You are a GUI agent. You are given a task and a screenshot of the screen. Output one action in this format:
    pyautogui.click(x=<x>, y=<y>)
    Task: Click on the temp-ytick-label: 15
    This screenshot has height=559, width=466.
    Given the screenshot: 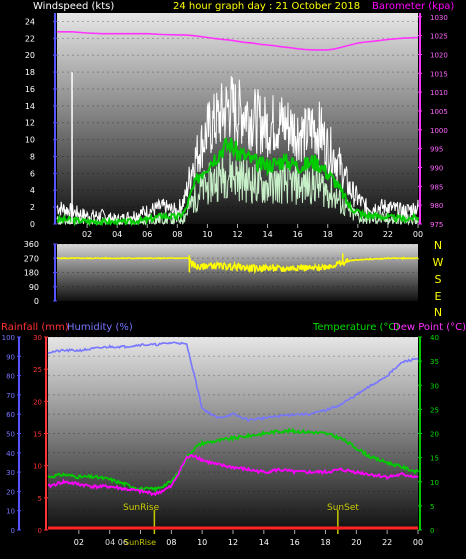 What is the action you would take?
    pyautogui.click(x=434, y=459)
    